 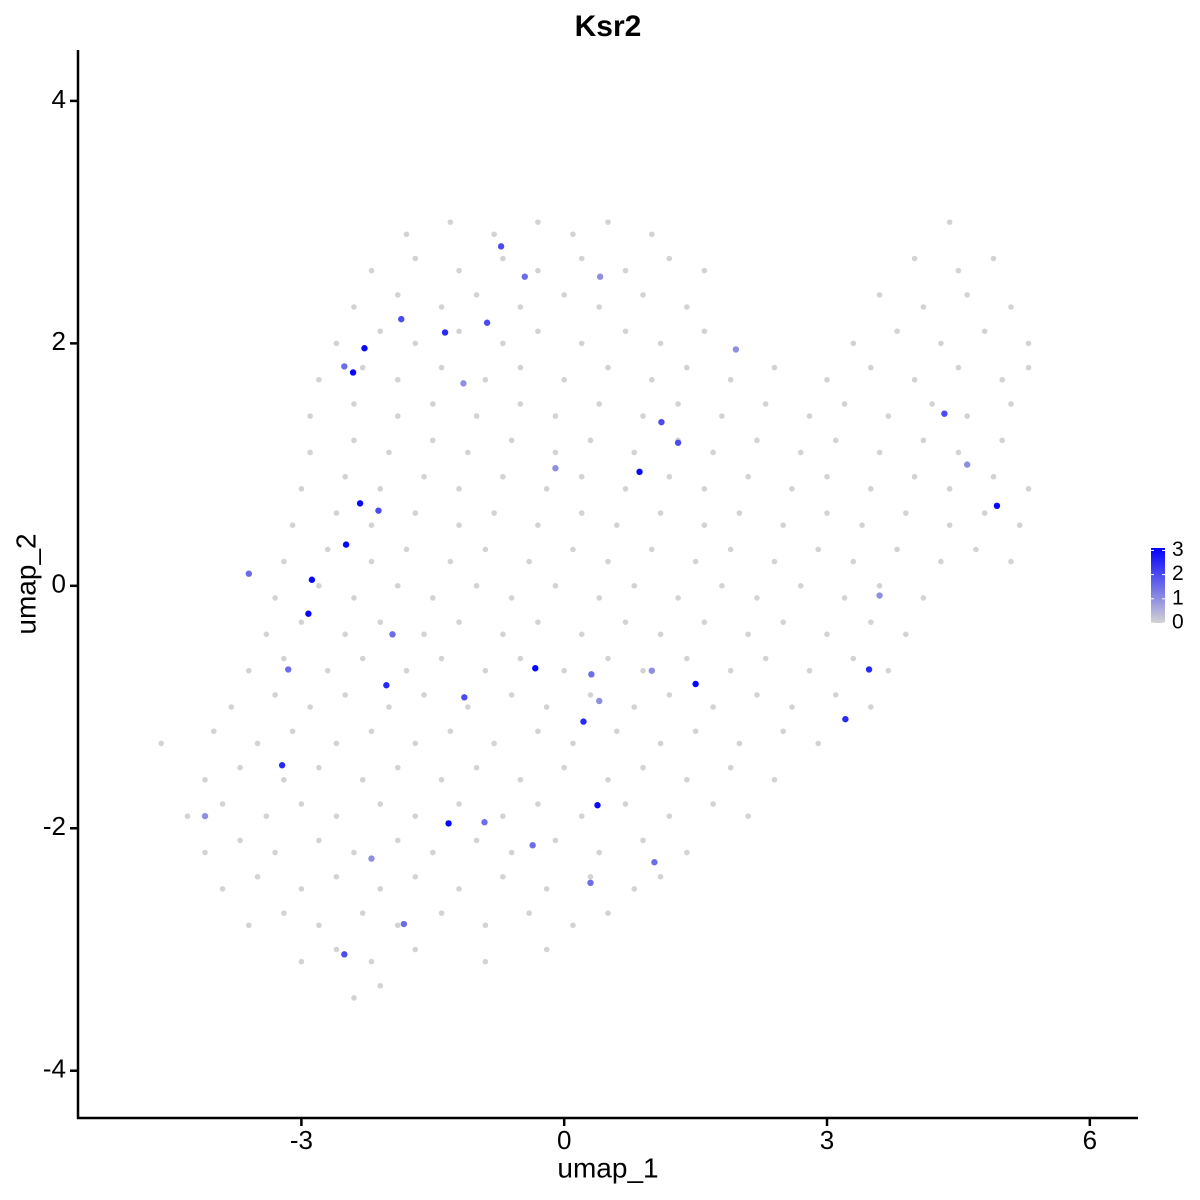 I want to click on y-tick-label: 2, so click(x=59, y=341).